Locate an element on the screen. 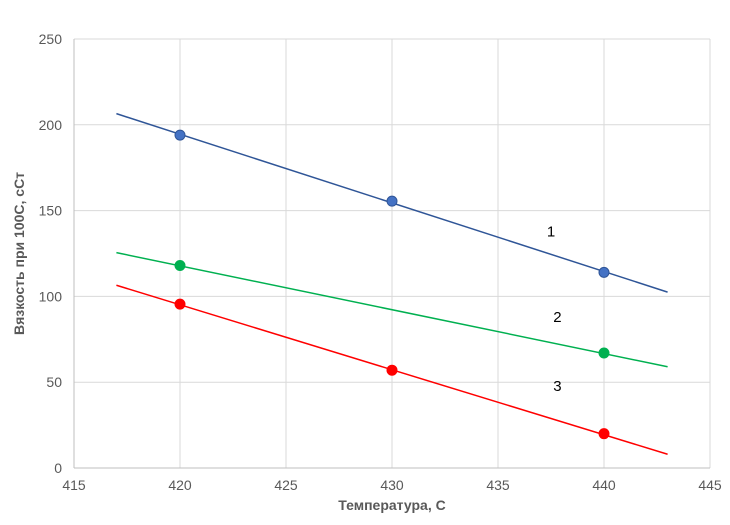  y-tick-label: 150 is located at coordinates (51, 211).